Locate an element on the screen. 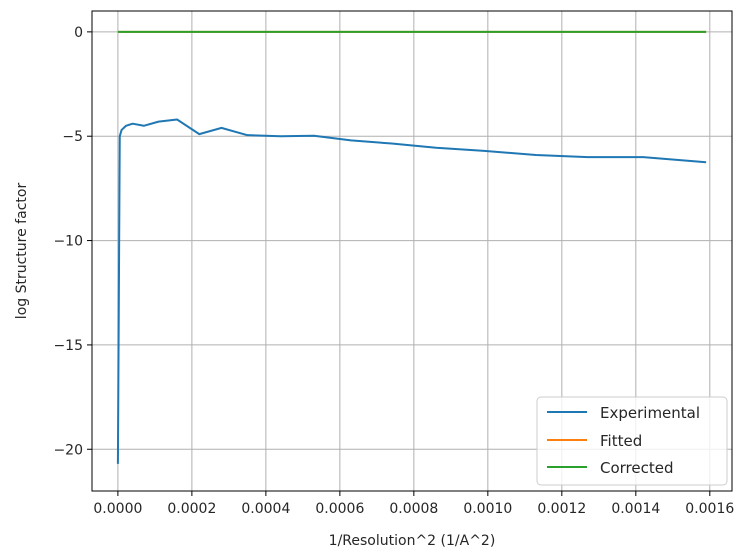 The height and width of the screenshot is (555, 748). legend-frame is located at coordinates (632, 441).